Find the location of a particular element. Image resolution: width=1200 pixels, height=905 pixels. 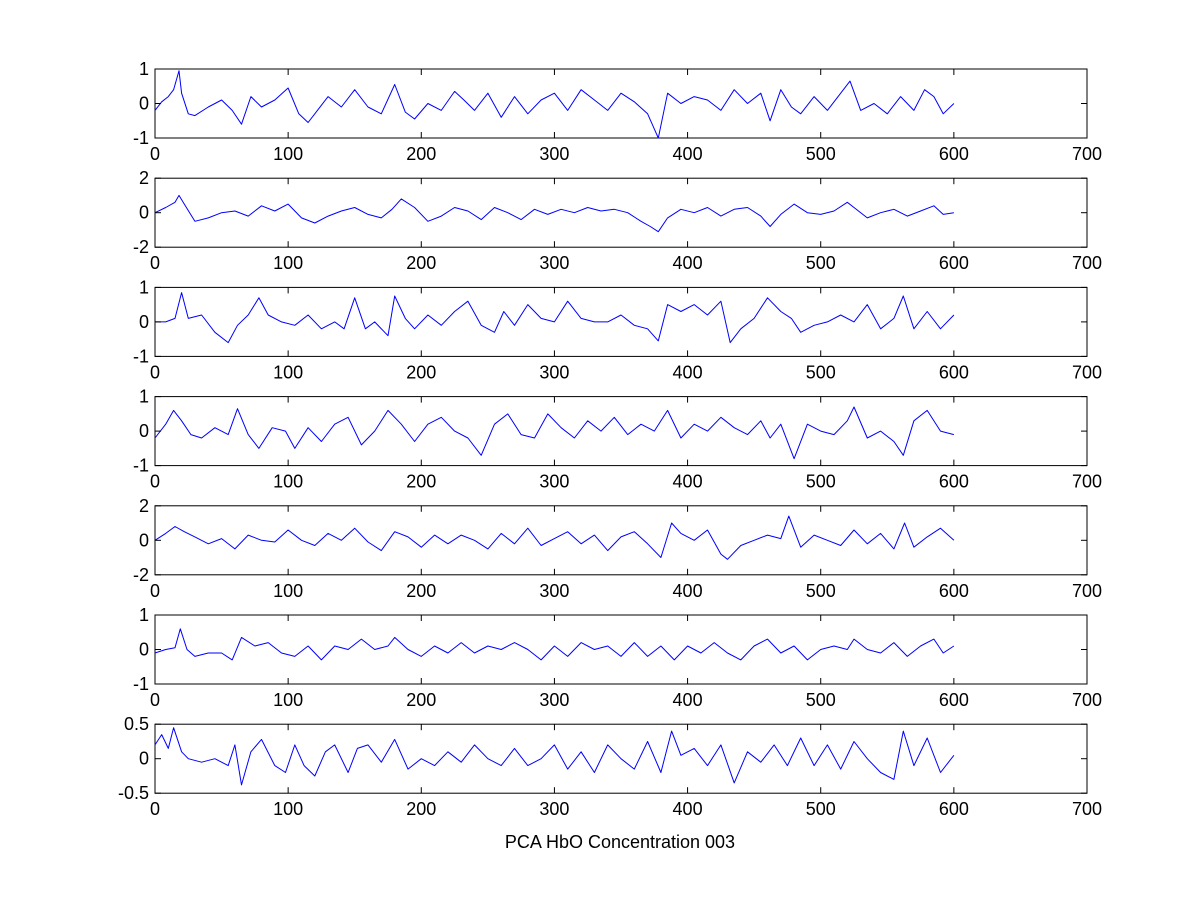

subplot-2: 0 100 200 300 400 500 600 700-202 is located at coordinates (617, 220).